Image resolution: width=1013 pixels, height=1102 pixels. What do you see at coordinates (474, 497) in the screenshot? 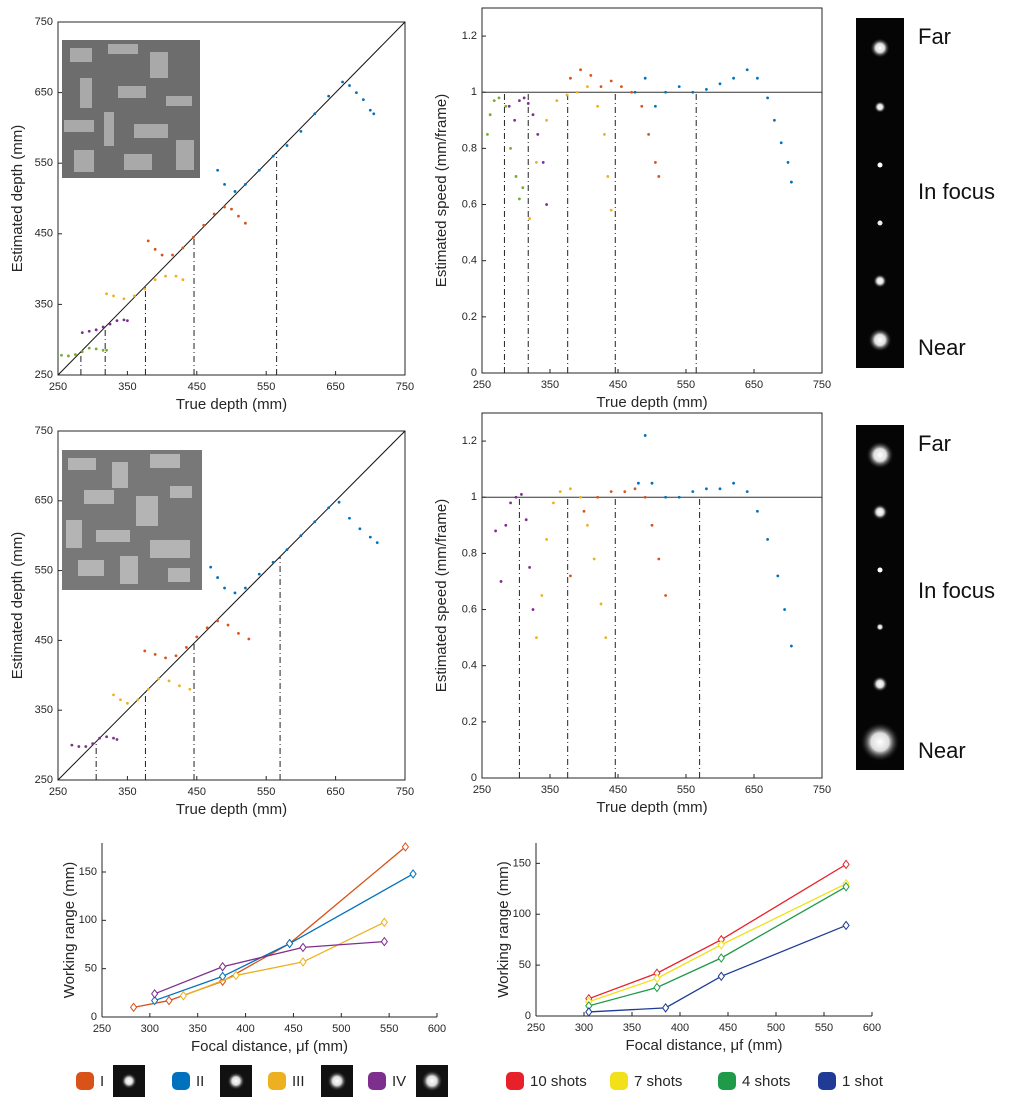
I see `y-tick-label: 1` at bounding box center [474, 497].